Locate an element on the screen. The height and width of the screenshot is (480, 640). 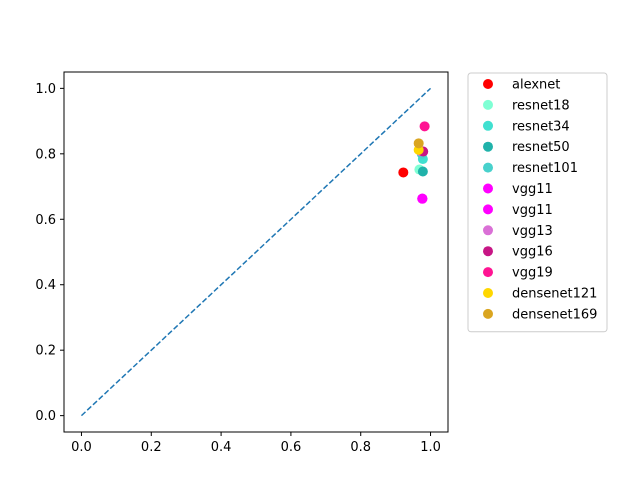
y-tick-label: 0.6 is located at coordinates (45, 220).